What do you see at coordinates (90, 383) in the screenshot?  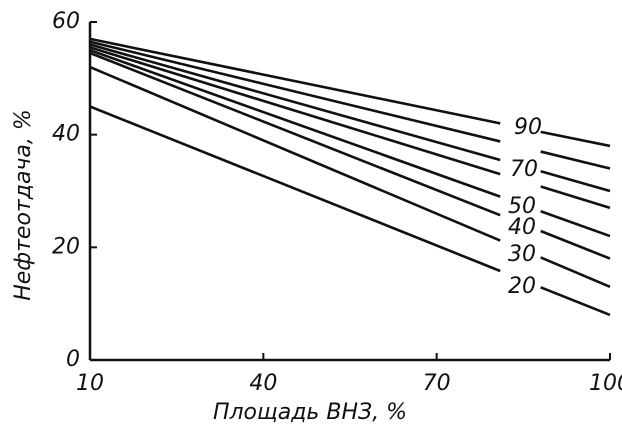 I see `x-tick-label: 10` at bounding box center [90, 383].